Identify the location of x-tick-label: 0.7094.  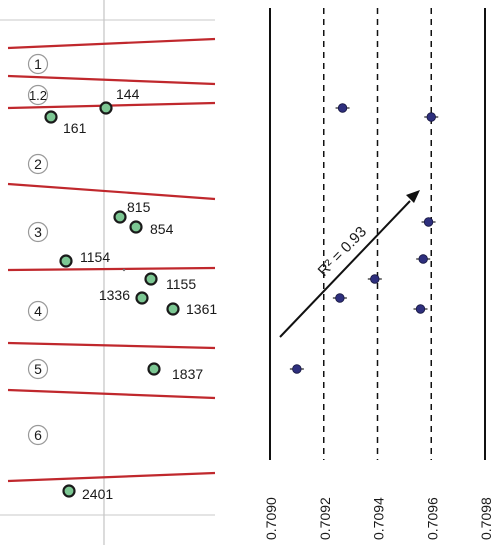
(379, 518).